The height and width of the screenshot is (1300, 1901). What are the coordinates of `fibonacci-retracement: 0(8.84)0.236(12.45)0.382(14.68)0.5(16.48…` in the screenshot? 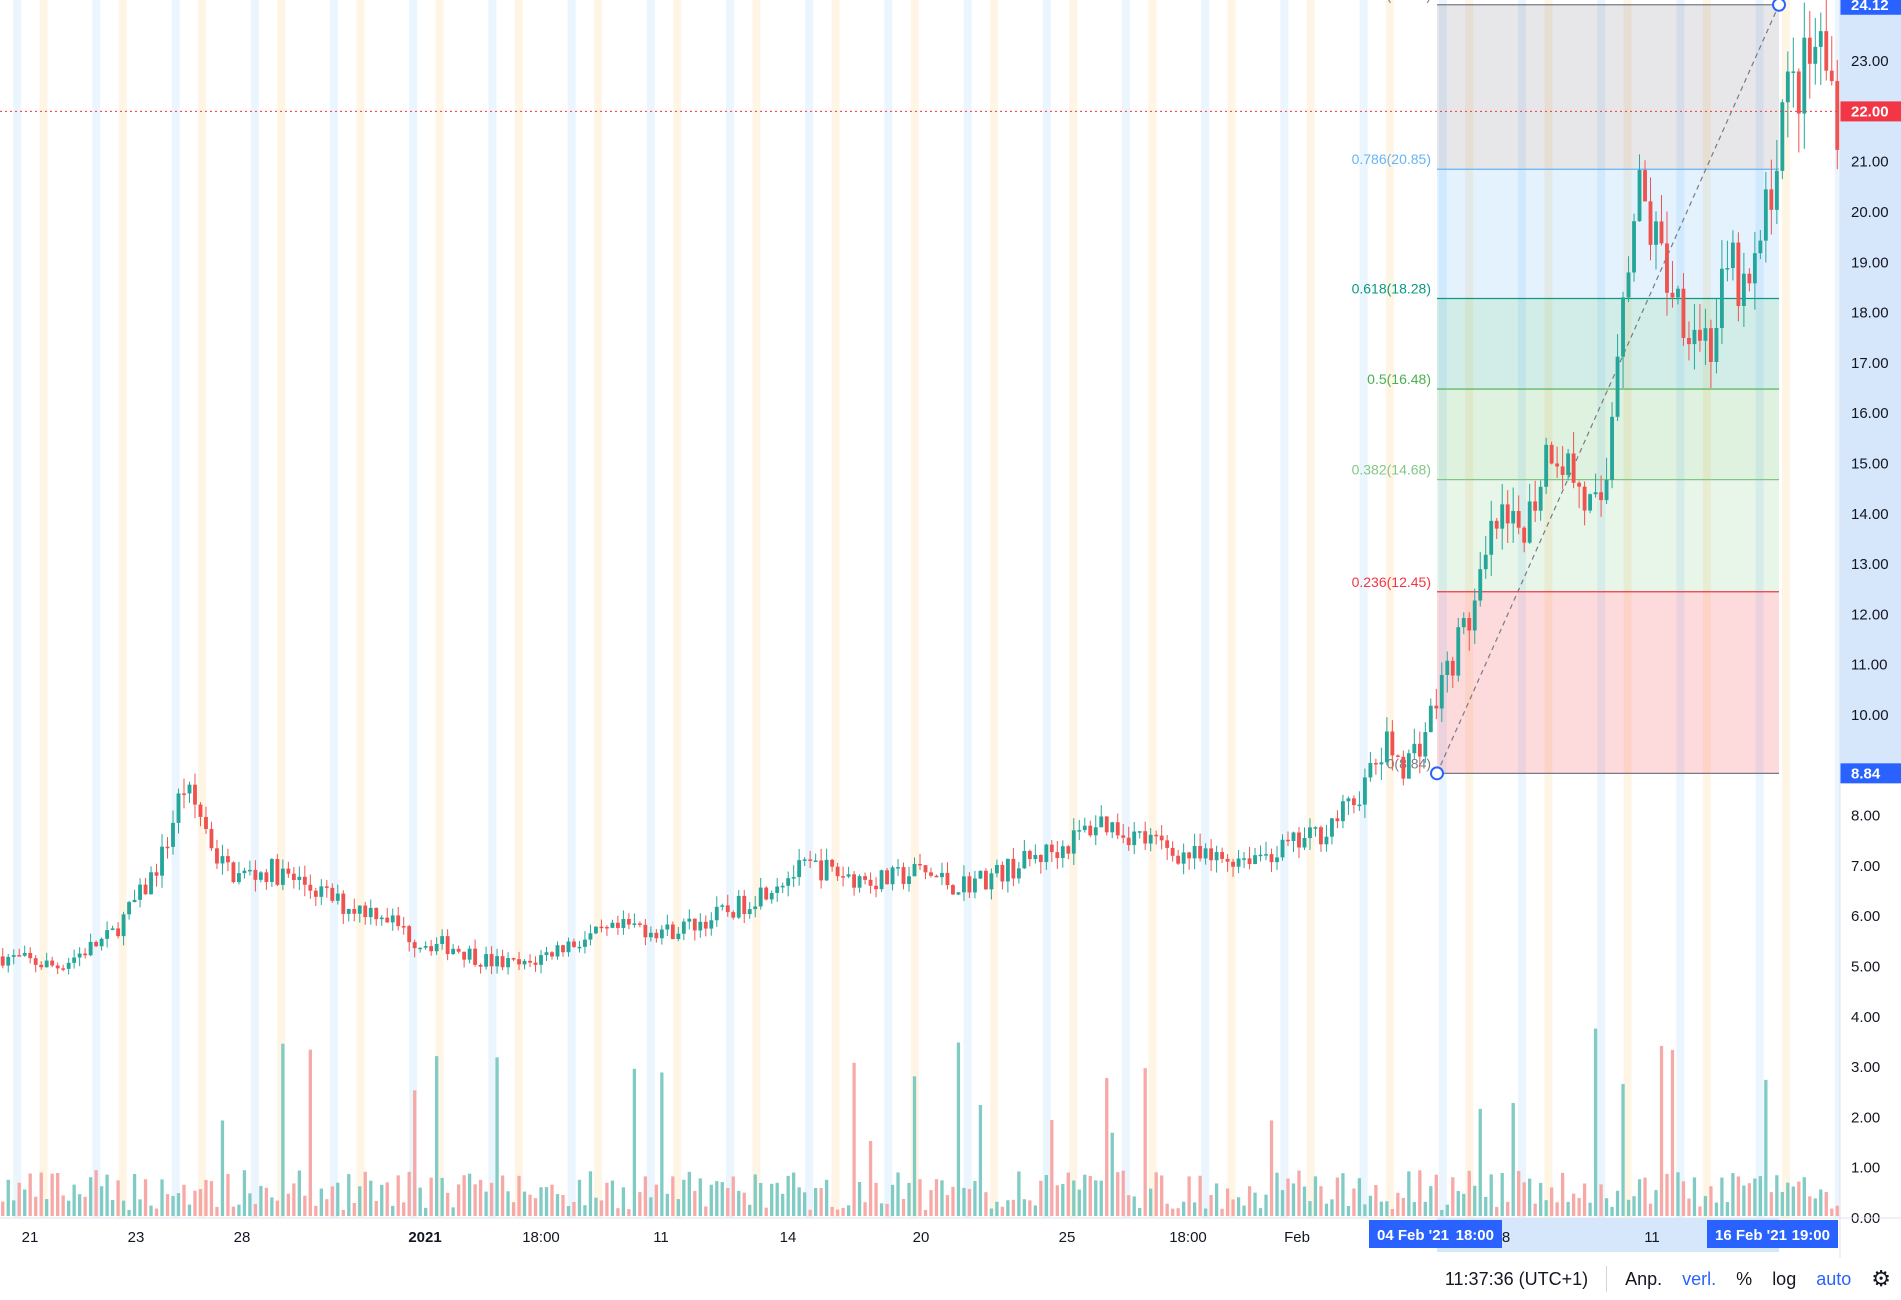 It's located at (1569, 390).